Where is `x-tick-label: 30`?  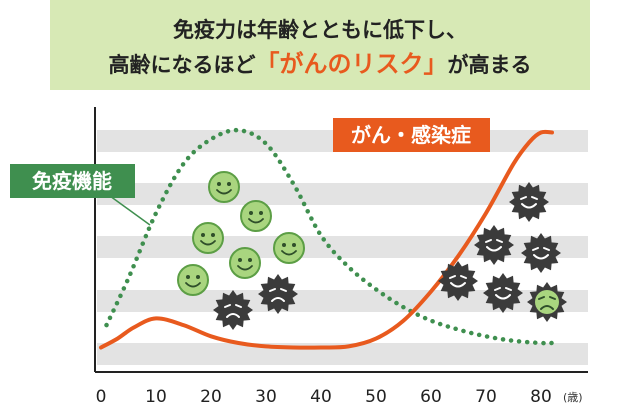 x-tick-label: 30 is located at coordinates (266, 397).